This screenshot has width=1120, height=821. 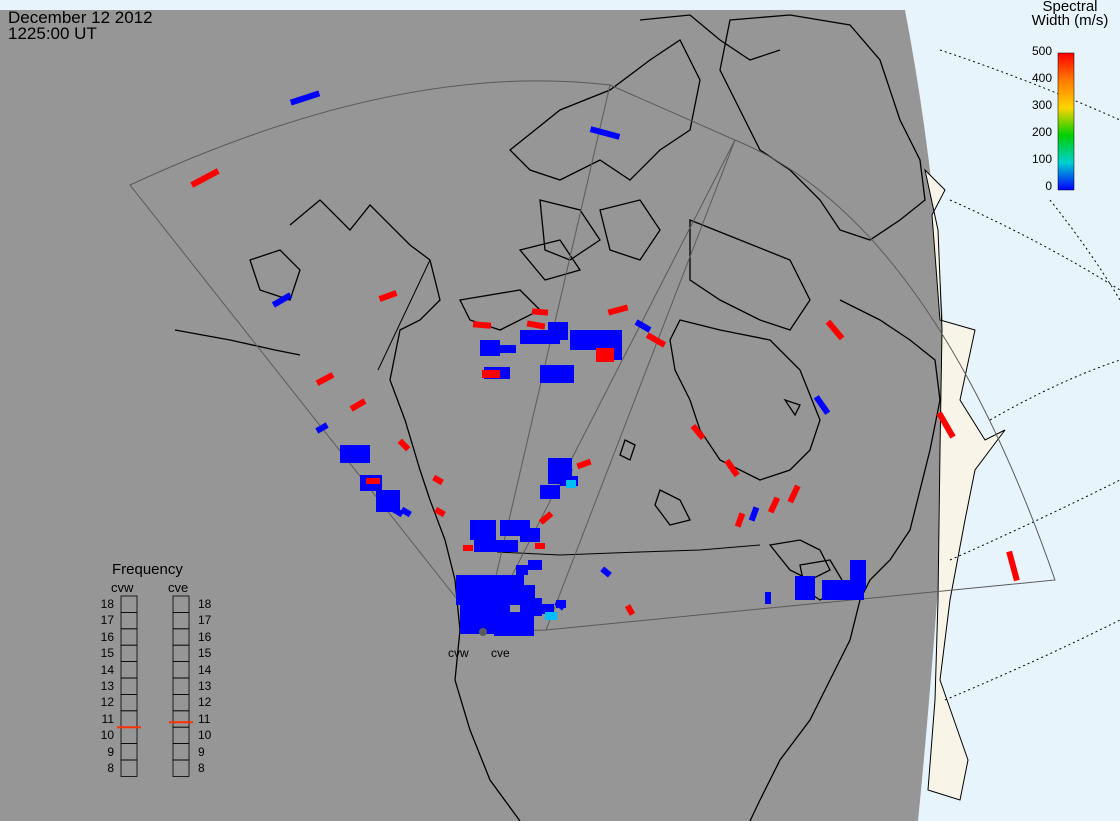 I want to click on timestamp: December 12 2012 1225:00 UT, so click(x=80, y=25).